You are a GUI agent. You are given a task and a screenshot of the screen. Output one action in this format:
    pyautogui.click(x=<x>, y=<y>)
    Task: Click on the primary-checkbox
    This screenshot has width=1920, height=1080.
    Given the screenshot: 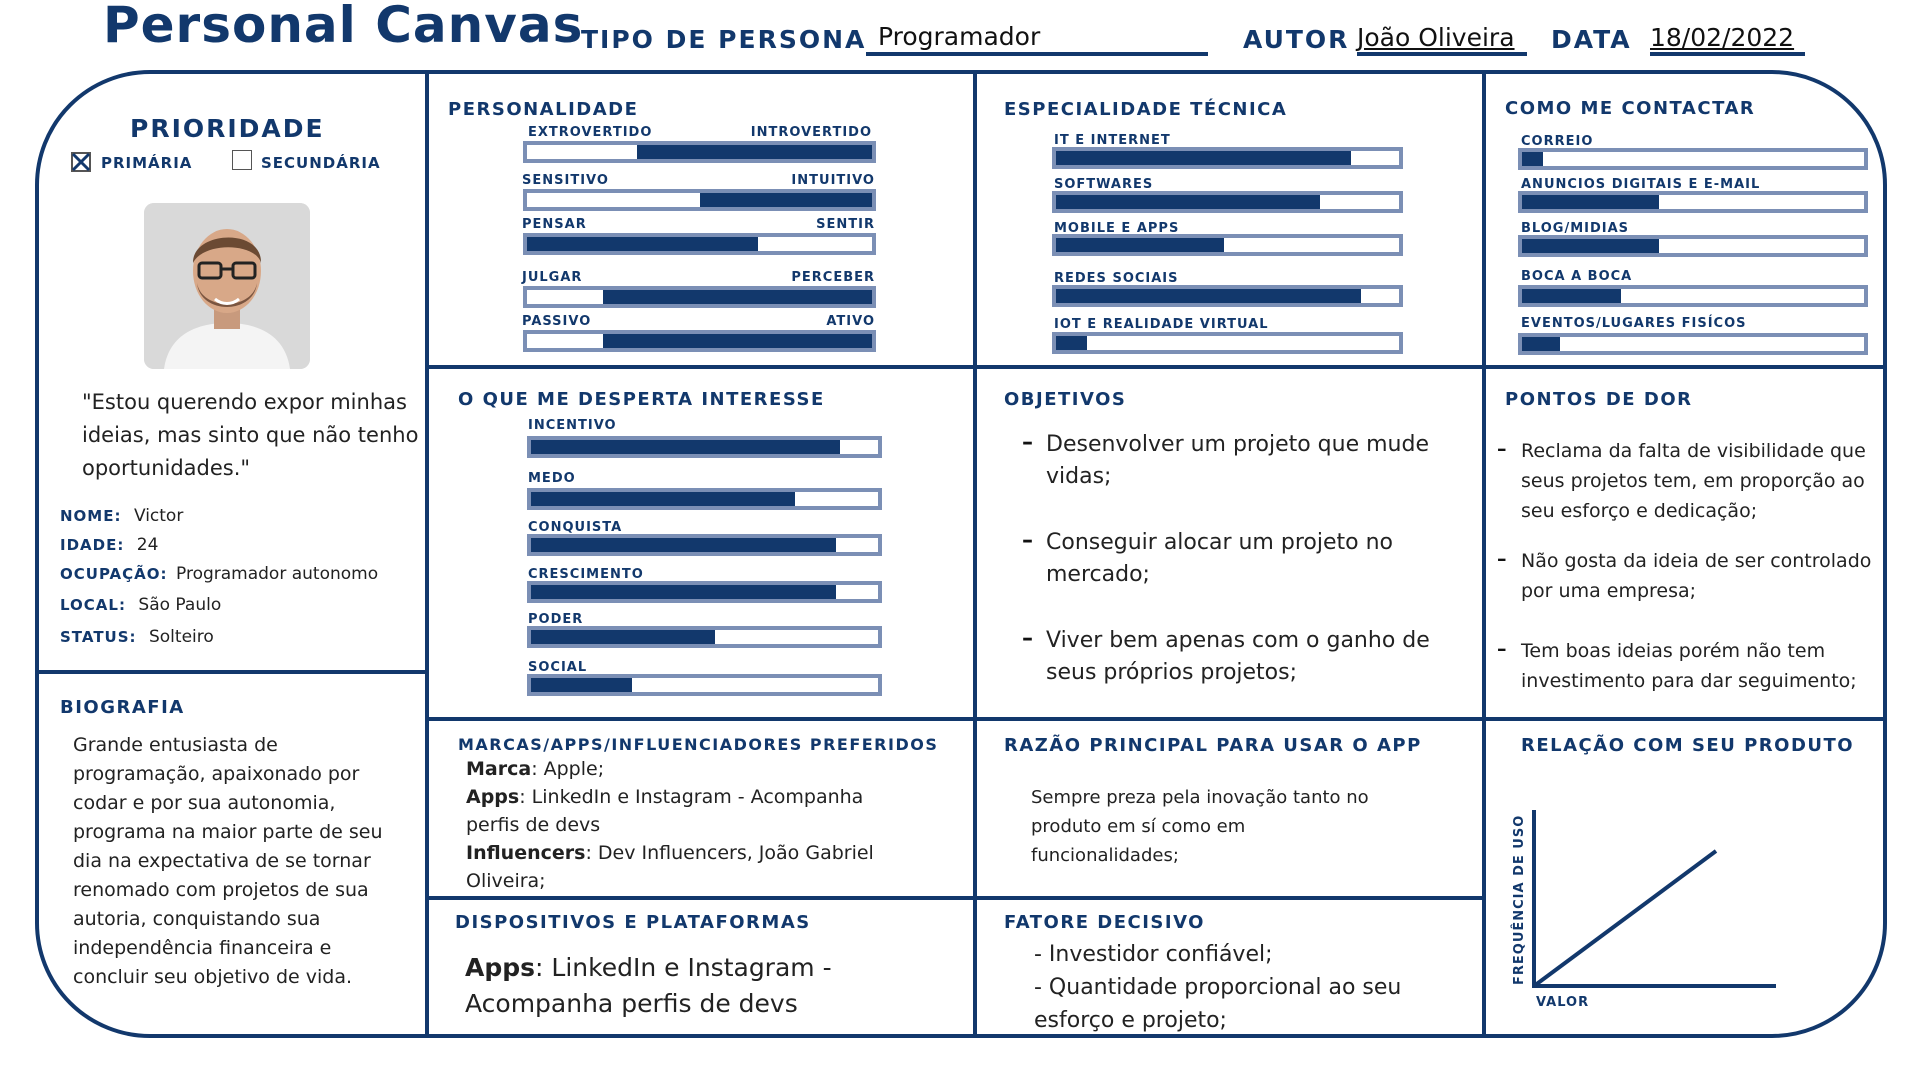 What is the action you would take?
    pyautogui.click(x=81, y=162)
    